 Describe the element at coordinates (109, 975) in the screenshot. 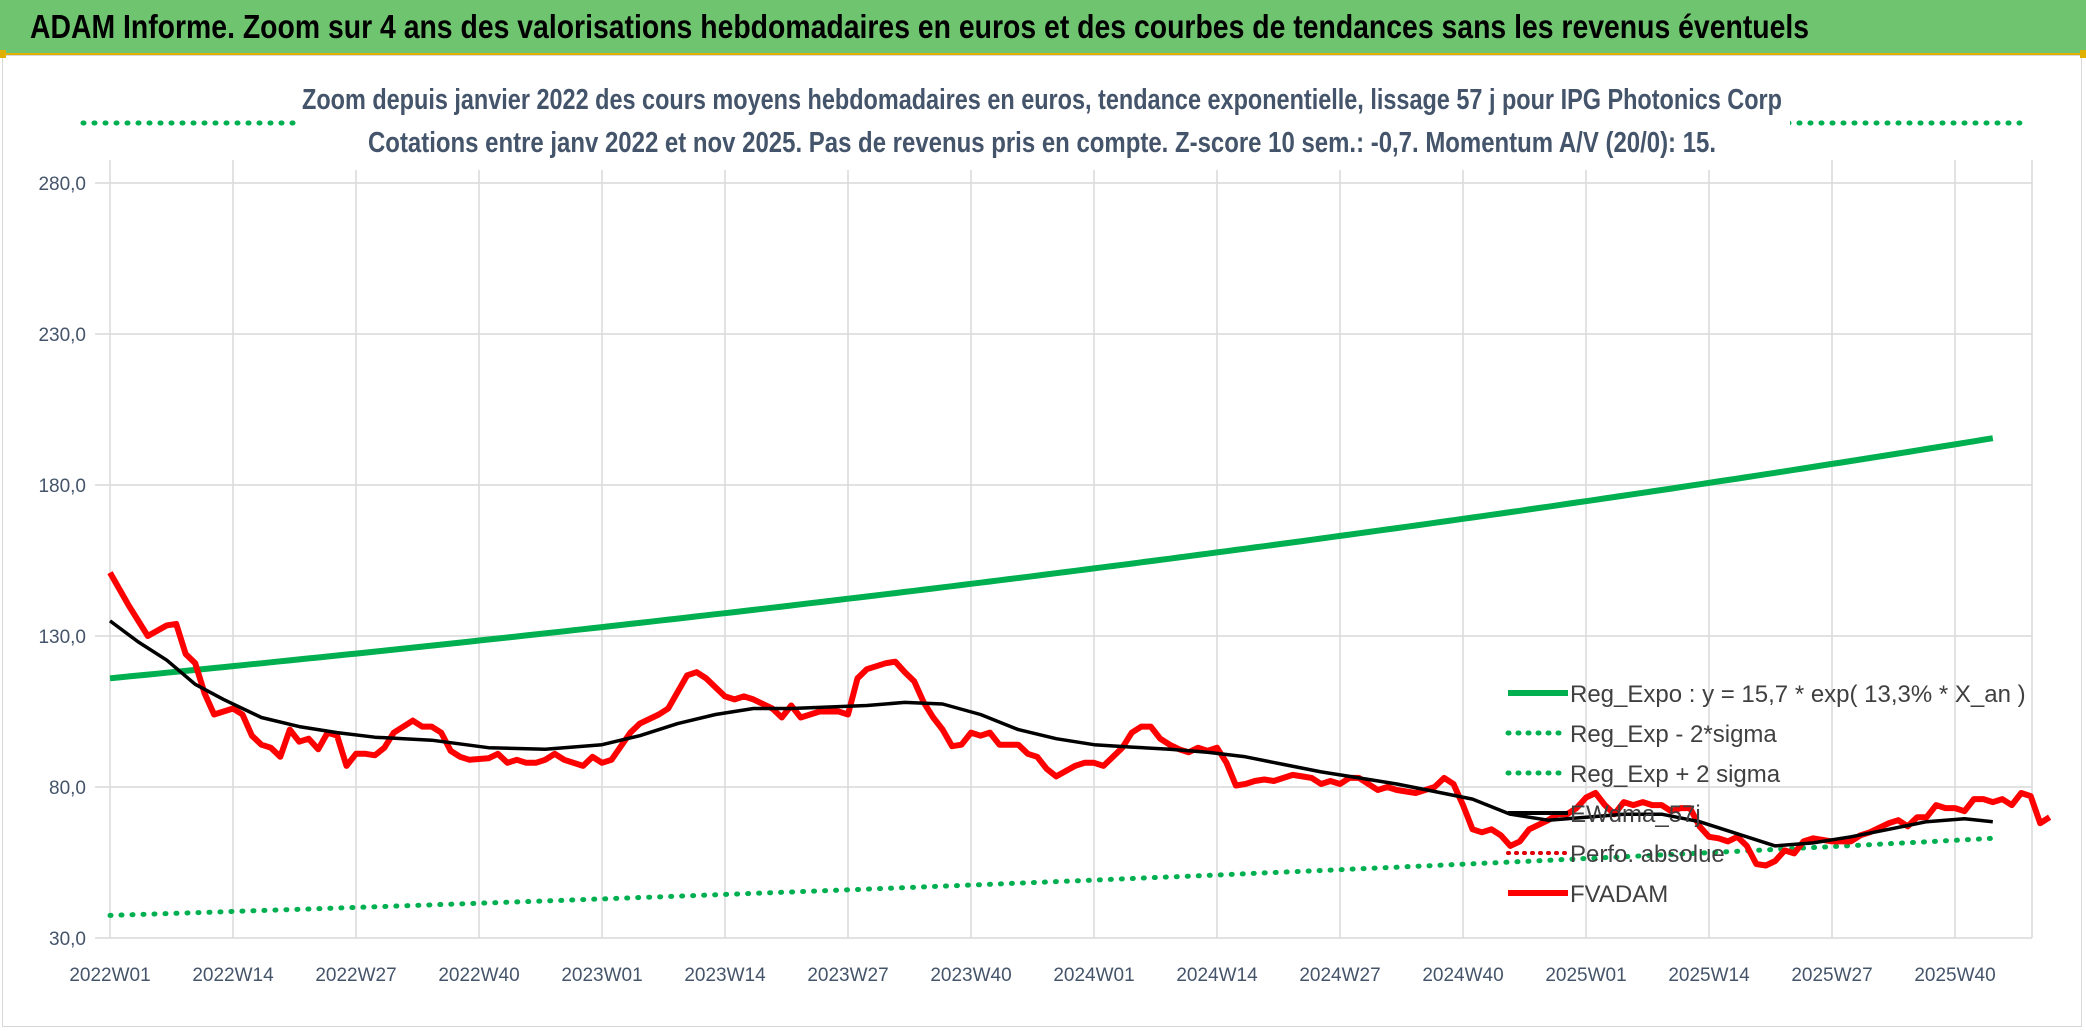

I see `x-tick-label: 2022W01` at that location.